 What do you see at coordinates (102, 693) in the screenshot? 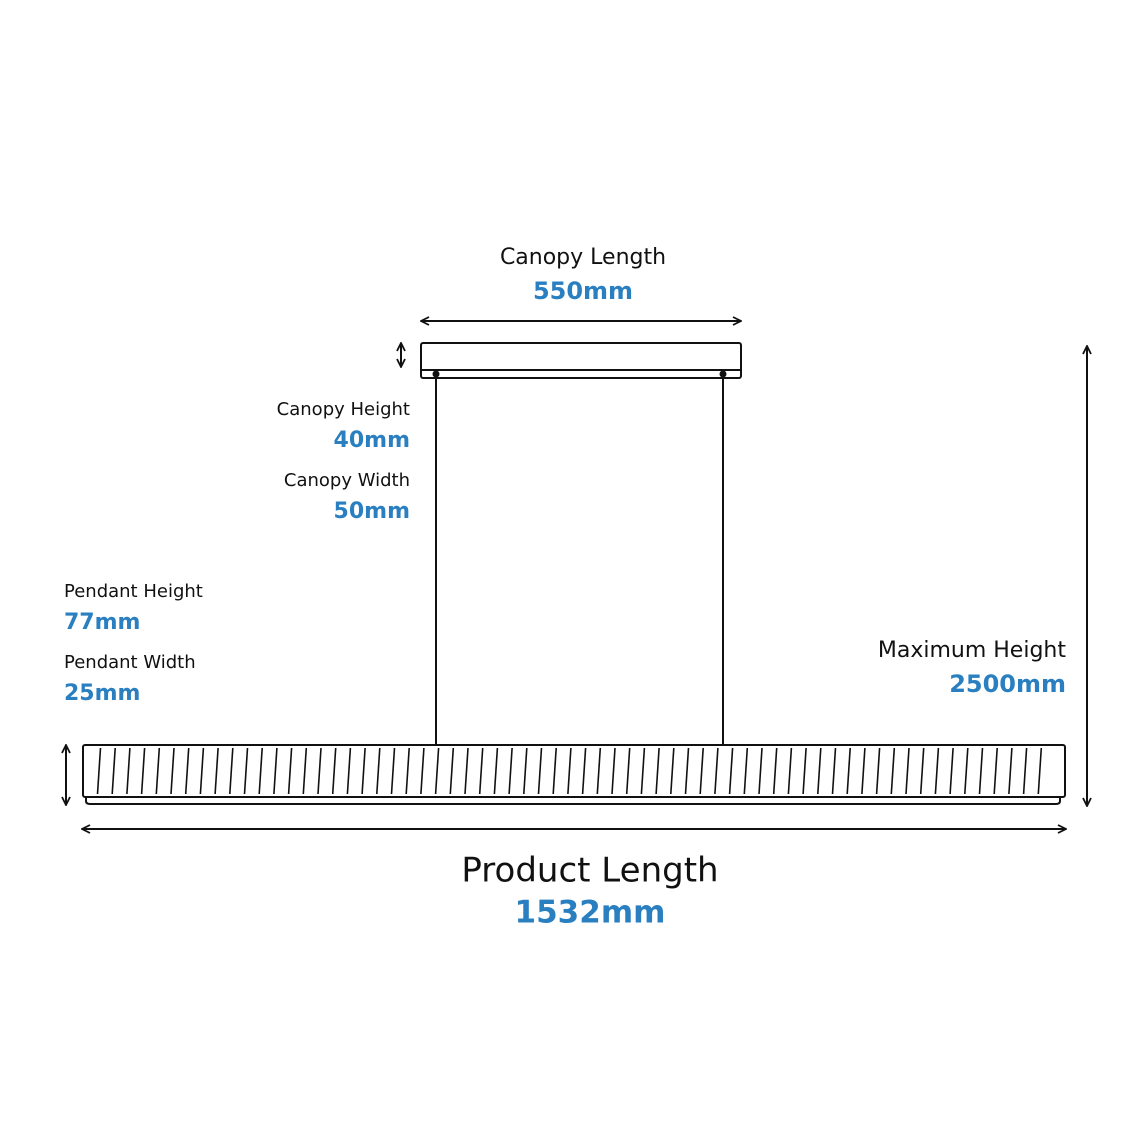
I see `value: 25mm` at bounding box center [102, 693].